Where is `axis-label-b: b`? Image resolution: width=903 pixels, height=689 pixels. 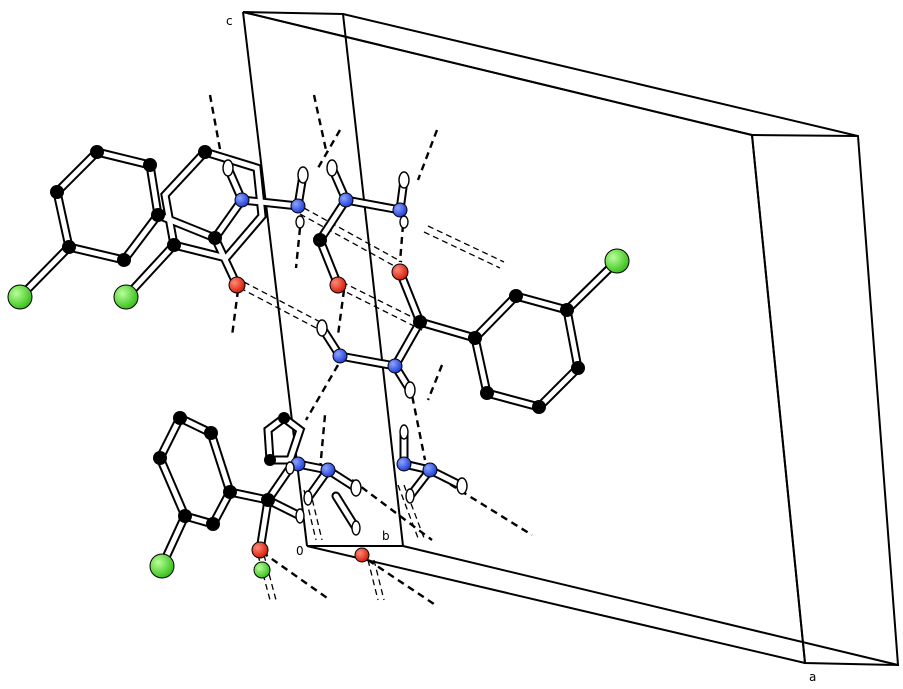
axis-label-b: b is located at coordinates (386, 536).